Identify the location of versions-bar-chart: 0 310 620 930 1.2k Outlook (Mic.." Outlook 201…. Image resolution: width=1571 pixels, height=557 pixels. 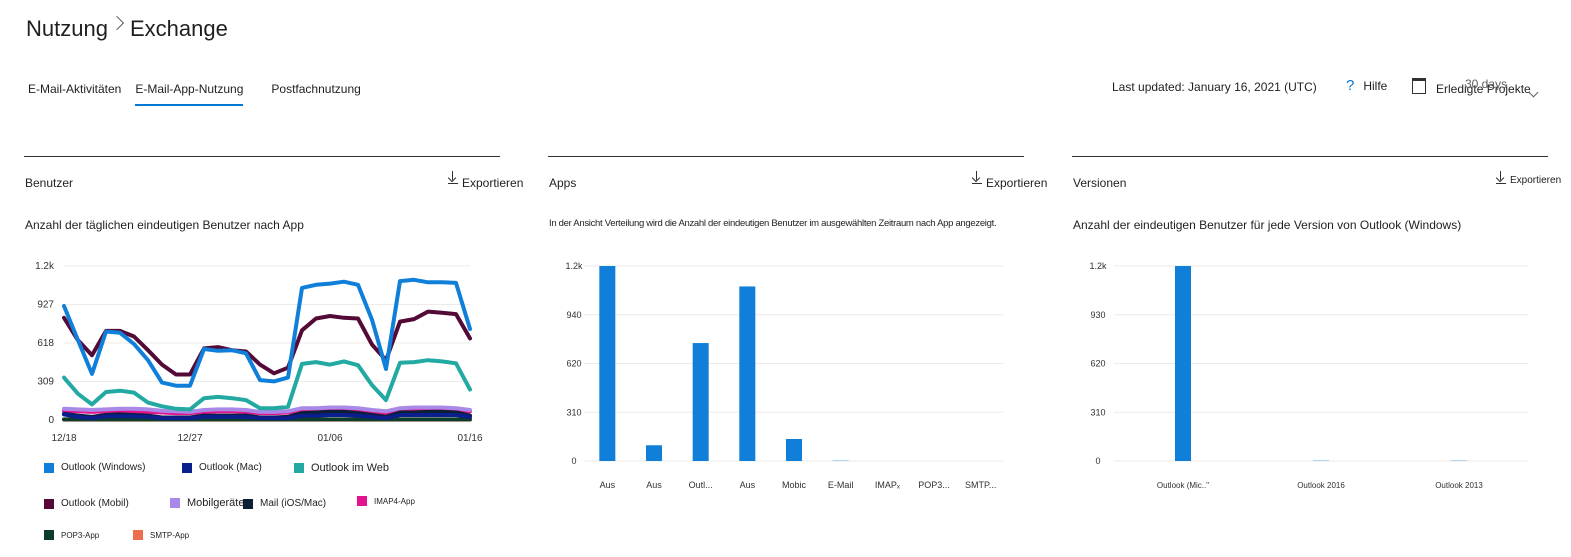
(1308, 375).